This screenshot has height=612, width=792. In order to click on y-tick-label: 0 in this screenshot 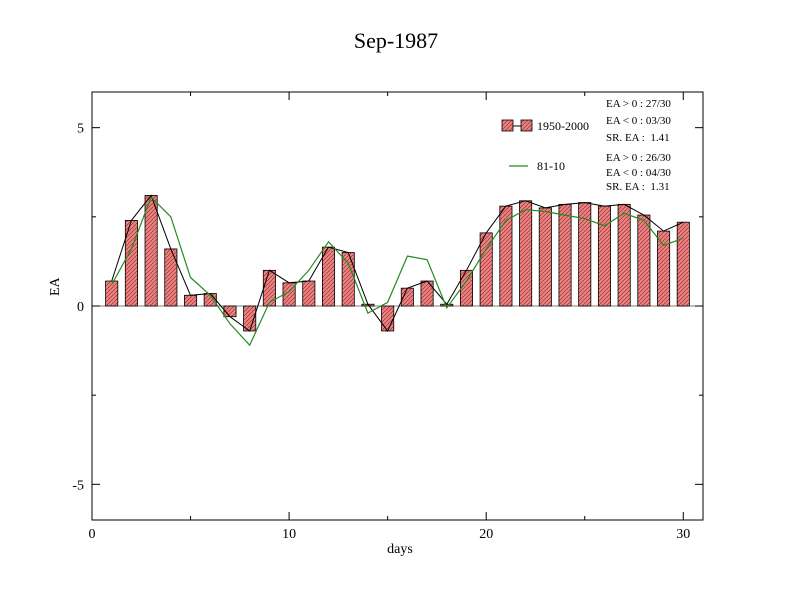, I will do `click(80, 307)`.